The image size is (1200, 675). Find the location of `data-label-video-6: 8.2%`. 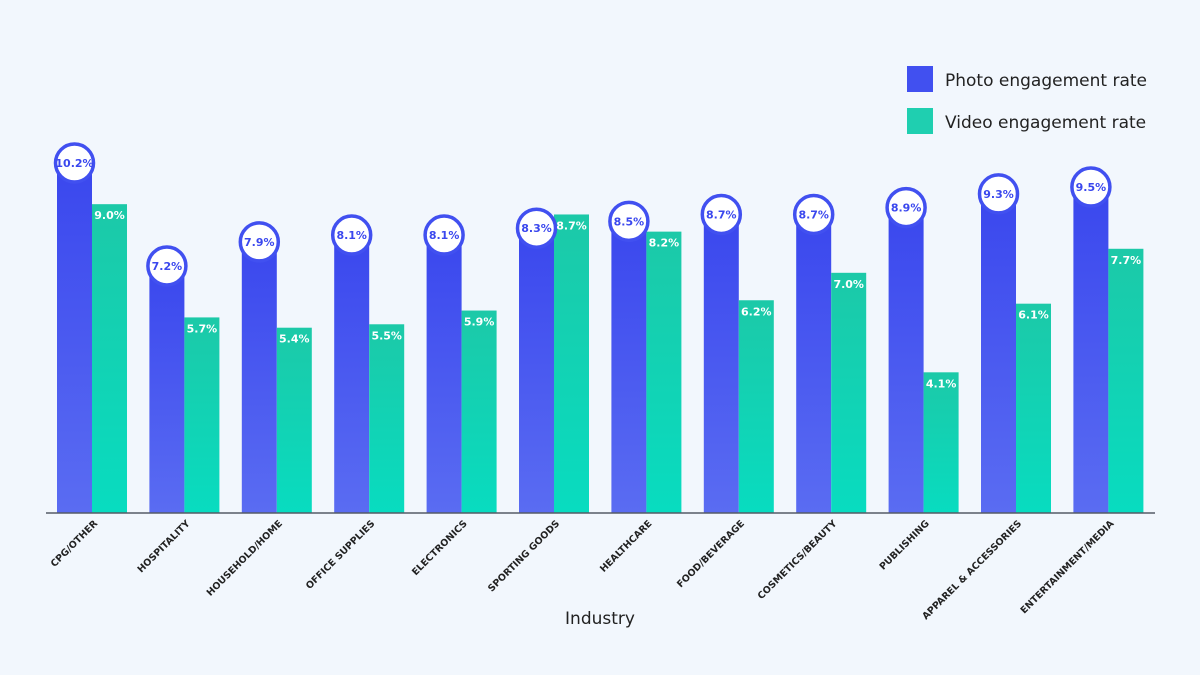

data-label-video-6: 8.2% is located at coordinates (664, 243).